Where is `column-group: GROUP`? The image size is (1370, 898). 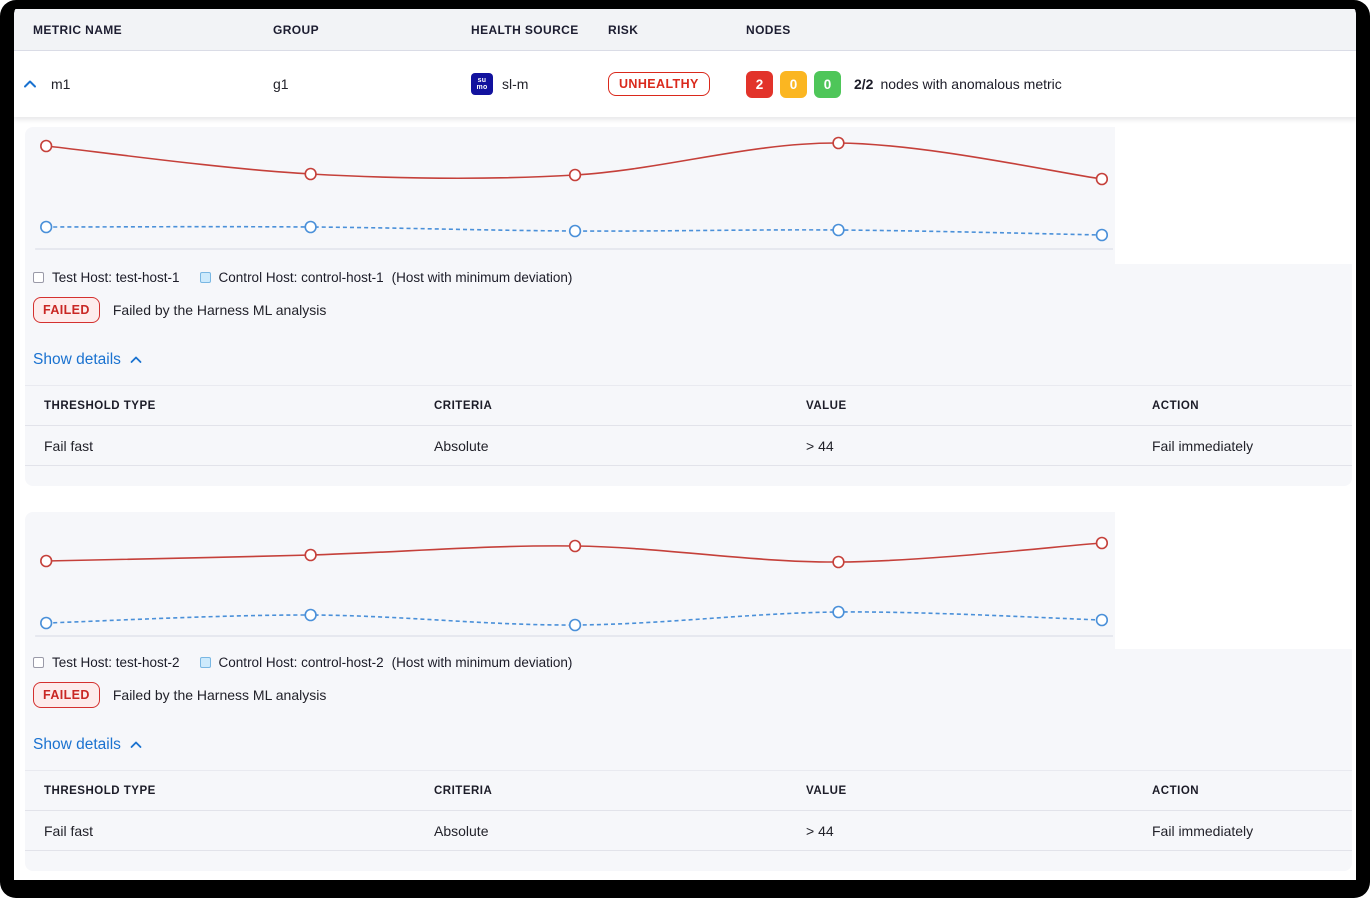
column-group: GROUP is located at coordinates (296, 29).